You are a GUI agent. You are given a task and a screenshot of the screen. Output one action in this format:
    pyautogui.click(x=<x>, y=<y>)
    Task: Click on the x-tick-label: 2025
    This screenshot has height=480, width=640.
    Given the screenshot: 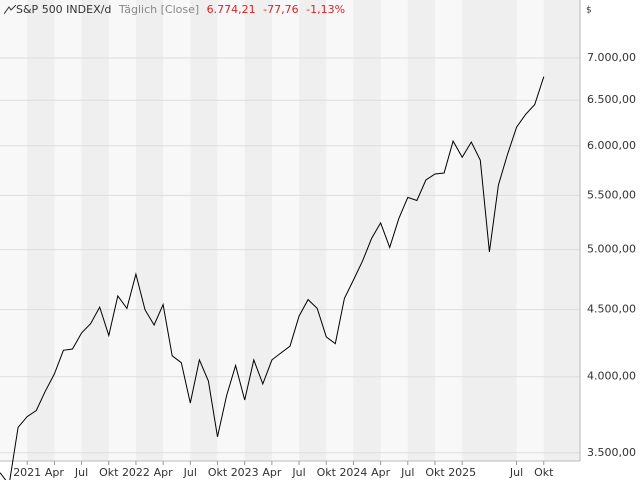 What is the action you would take?
    pyautogui.click(x=462, y=472)
    